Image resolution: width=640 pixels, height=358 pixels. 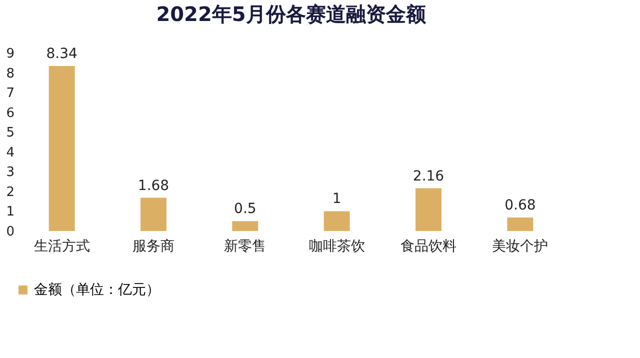 I want to click on x-tick-label: 新零售, so click(x=245, y=246).